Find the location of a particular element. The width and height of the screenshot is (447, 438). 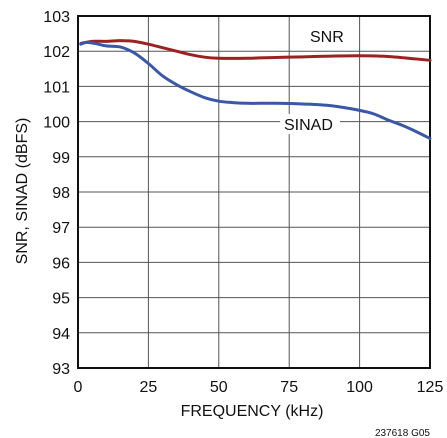

y-tick-label: 102 is located at coordinates (56, 52).